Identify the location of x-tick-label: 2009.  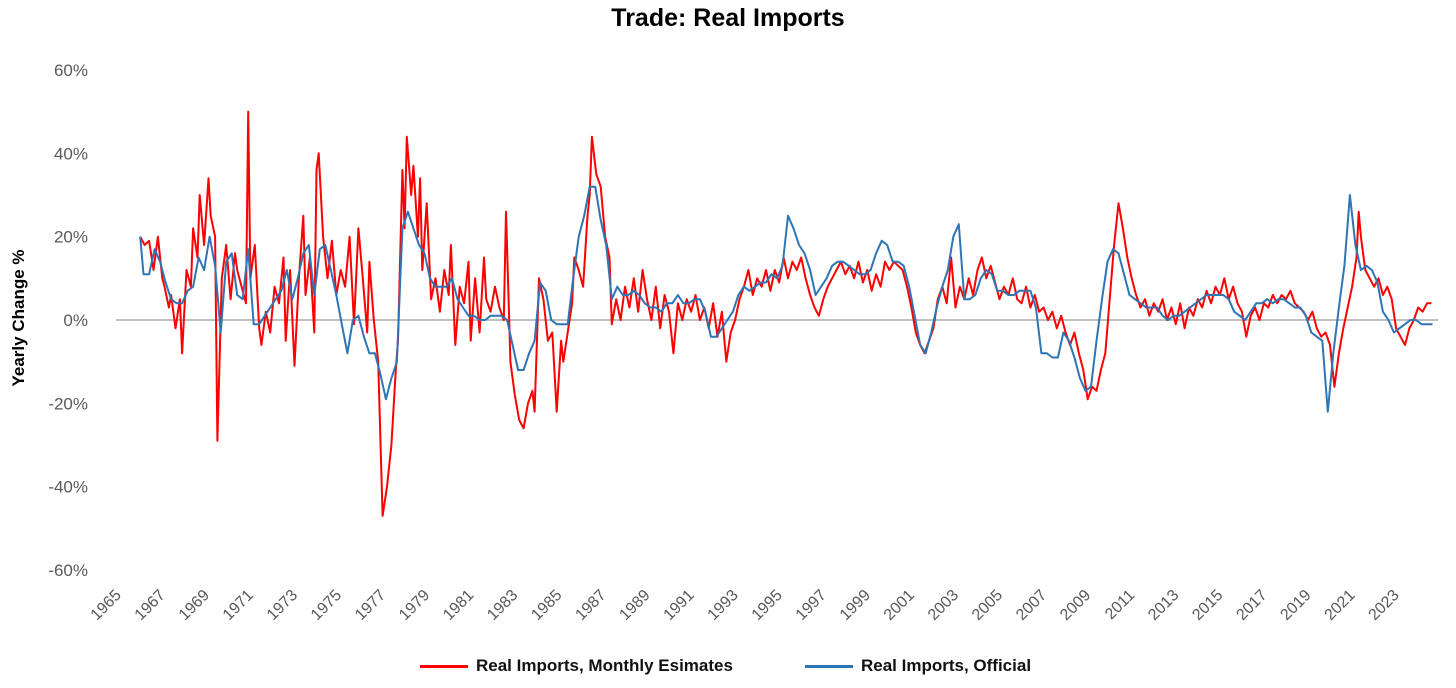
(1075, 605).